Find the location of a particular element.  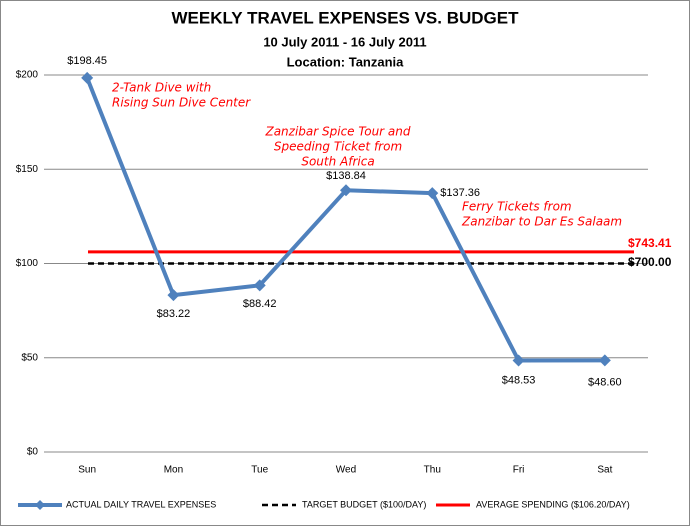

y-tick-label: $0 is located at coordinates (33, 452).